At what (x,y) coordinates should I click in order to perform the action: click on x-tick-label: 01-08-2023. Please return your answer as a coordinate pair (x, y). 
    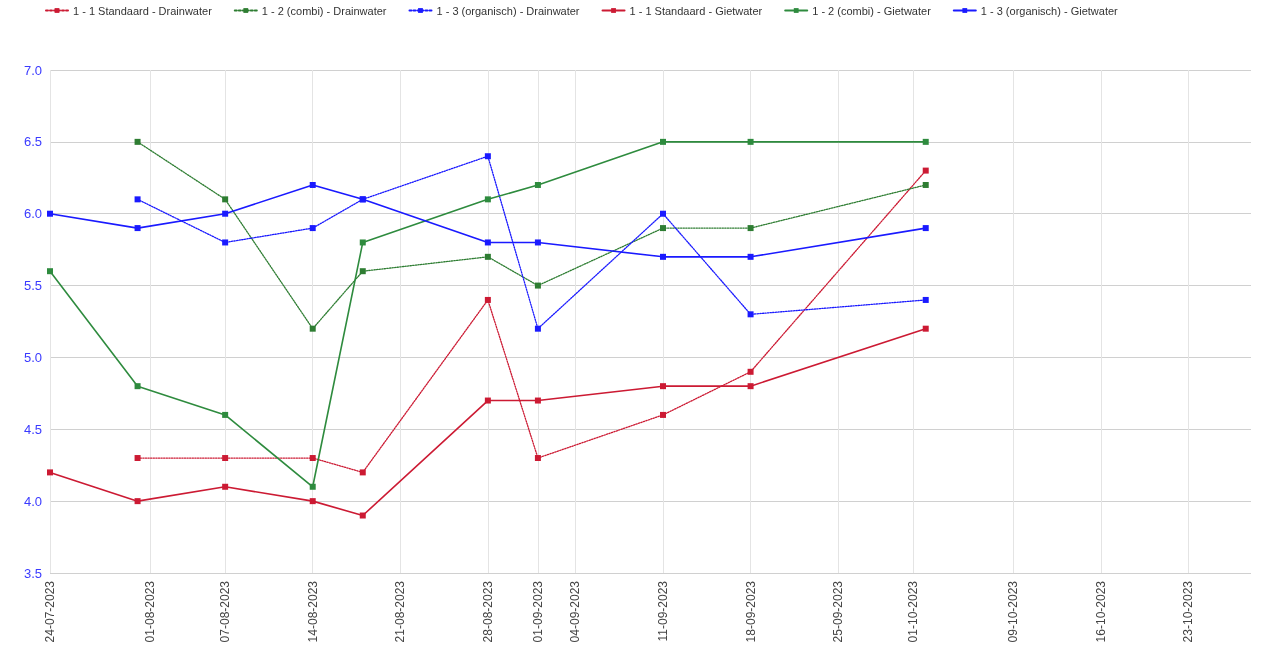
    Looking at the image, I should click on (150, 611).